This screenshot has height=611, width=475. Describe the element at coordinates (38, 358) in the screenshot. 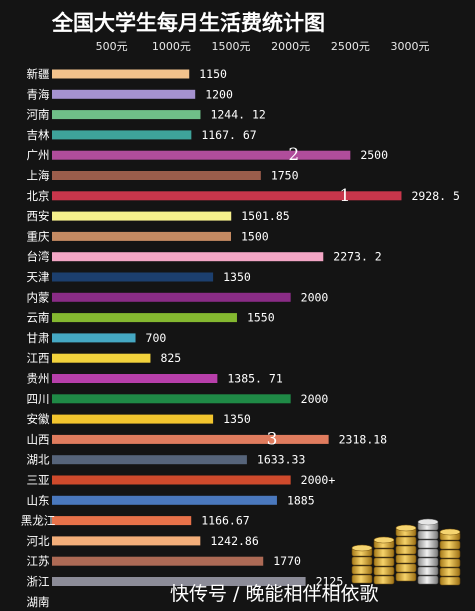

I see `category-label: 江西` at that location.